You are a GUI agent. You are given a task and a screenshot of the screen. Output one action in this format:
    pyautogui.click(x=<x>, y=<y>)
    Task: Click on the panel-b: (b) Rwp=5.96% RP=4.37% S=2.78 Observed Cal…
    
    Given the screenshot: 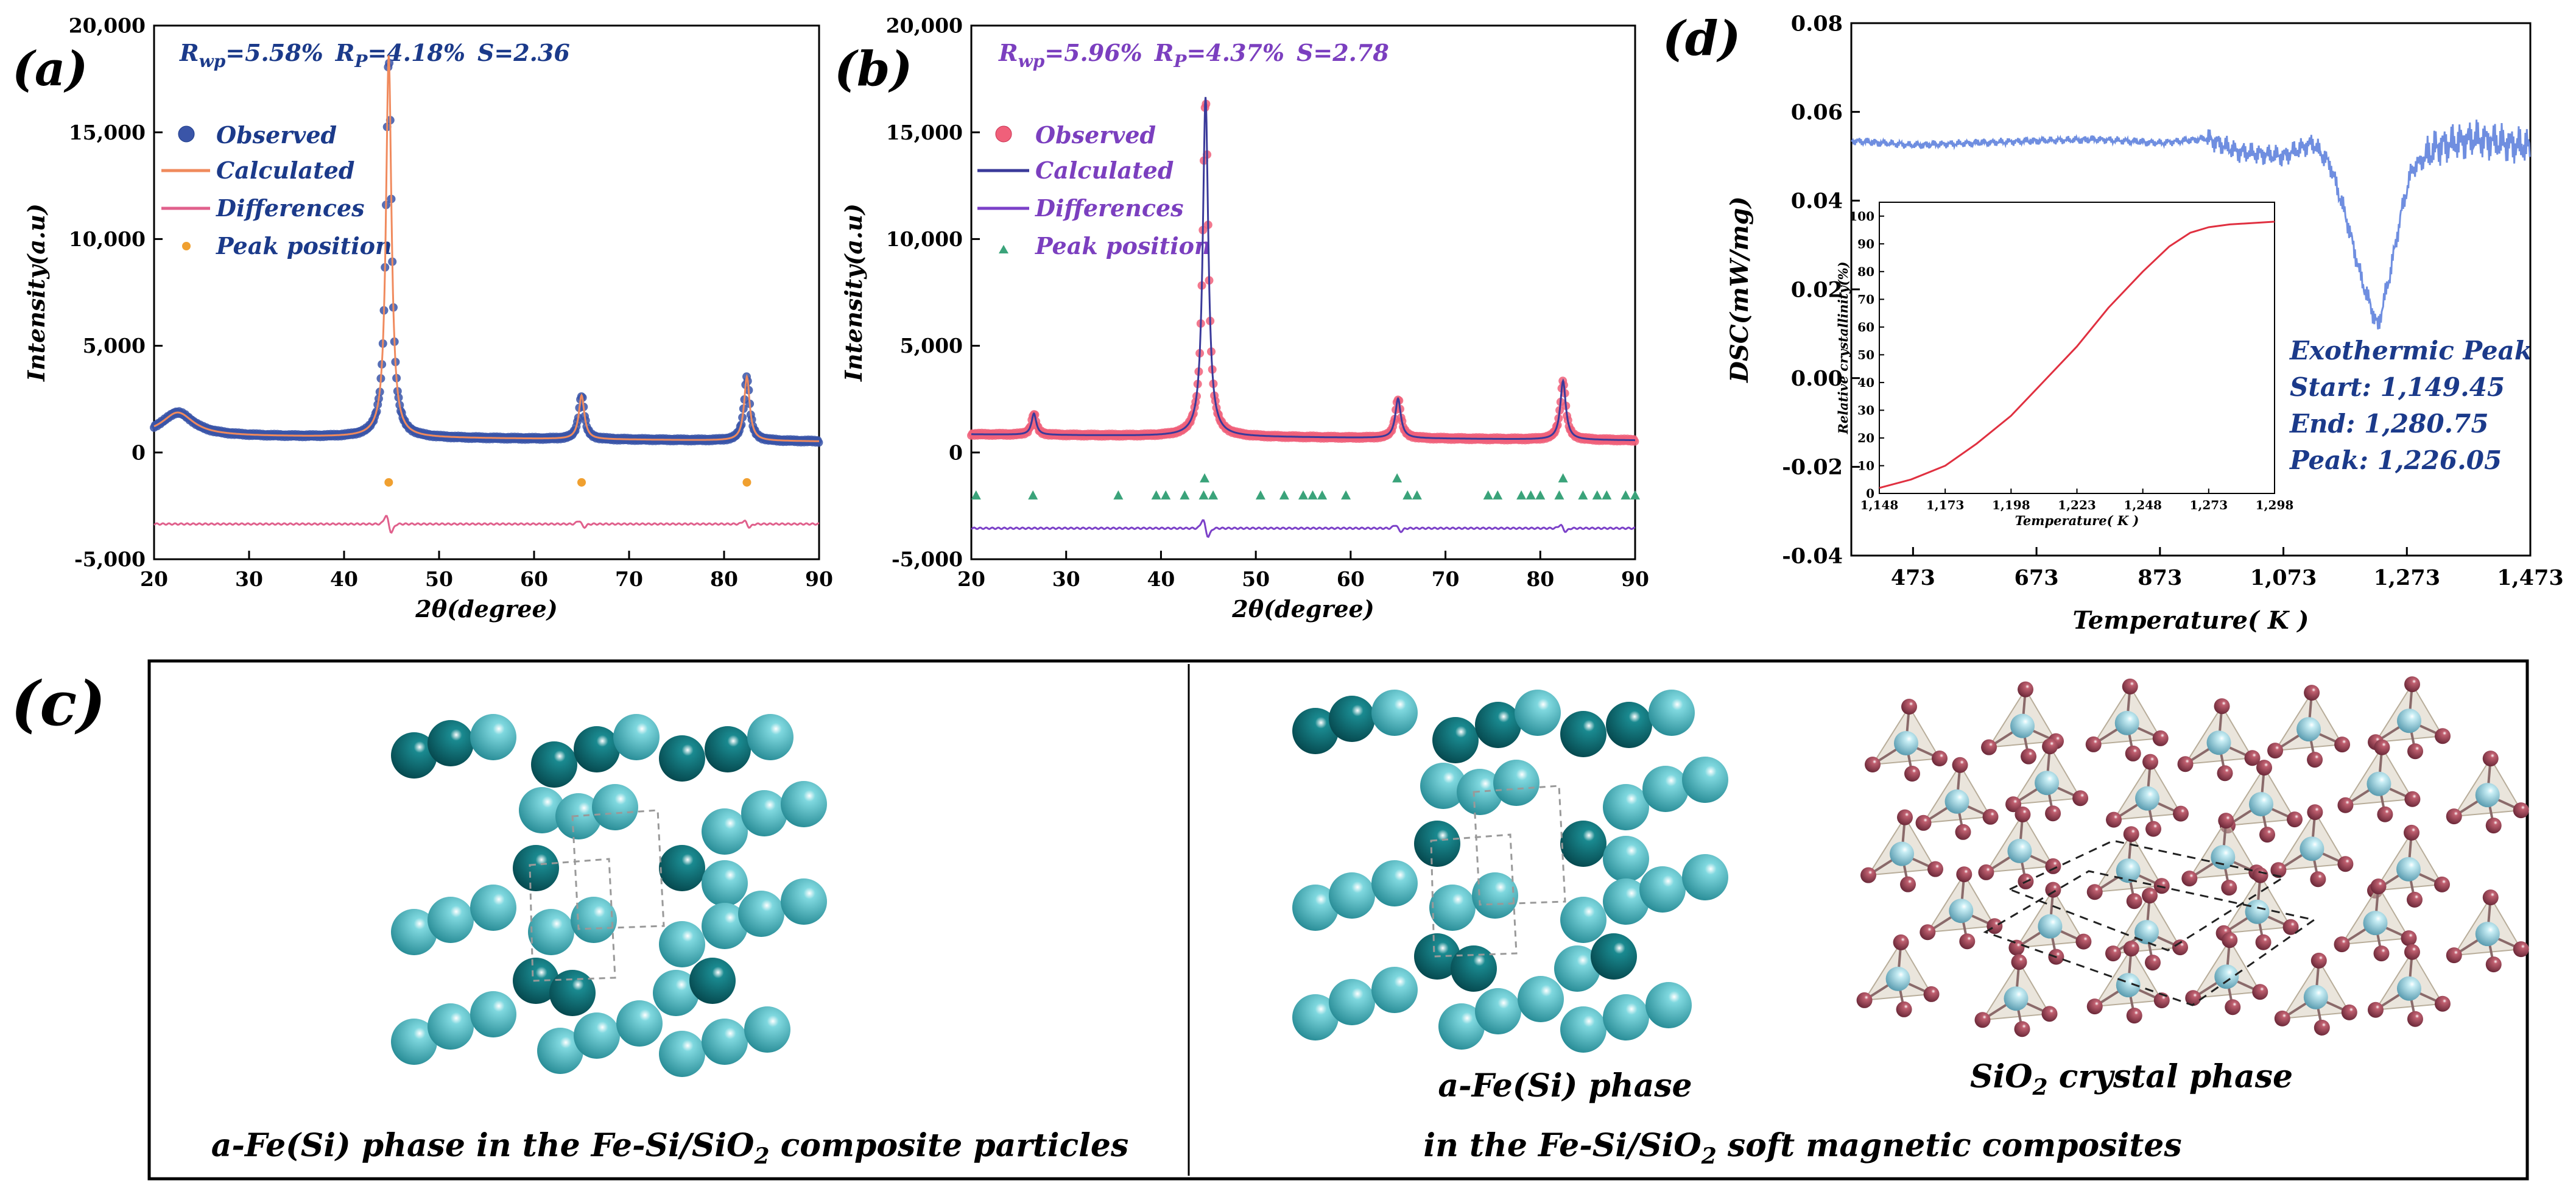 What is the action you would take?
    pyautogui.click(x=1111, y=149)
    